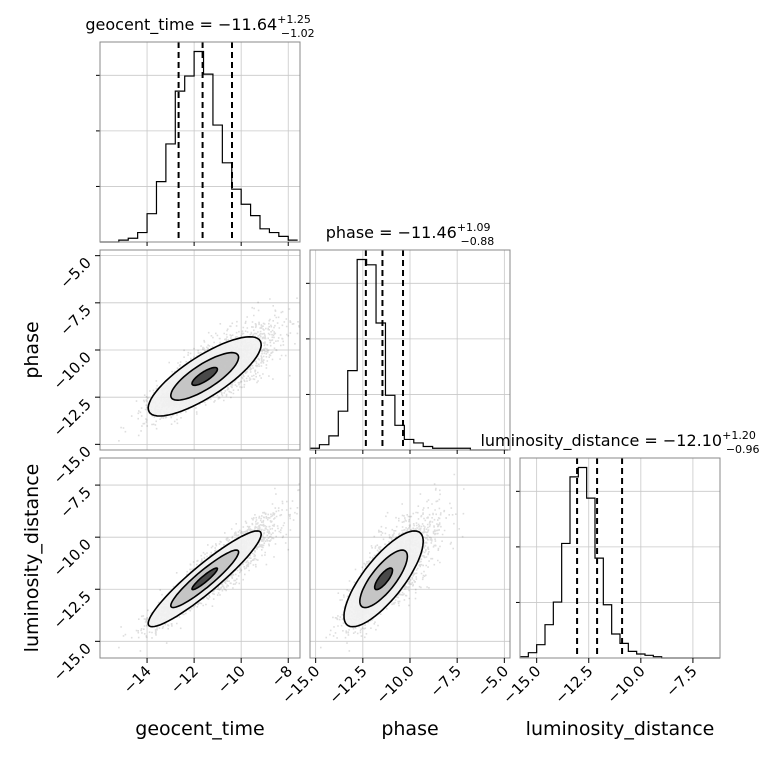  I want to click on panel-title-luminosity_distance: luminosity_distance = −12.10+1.20 −0.96, so click(619, 442).